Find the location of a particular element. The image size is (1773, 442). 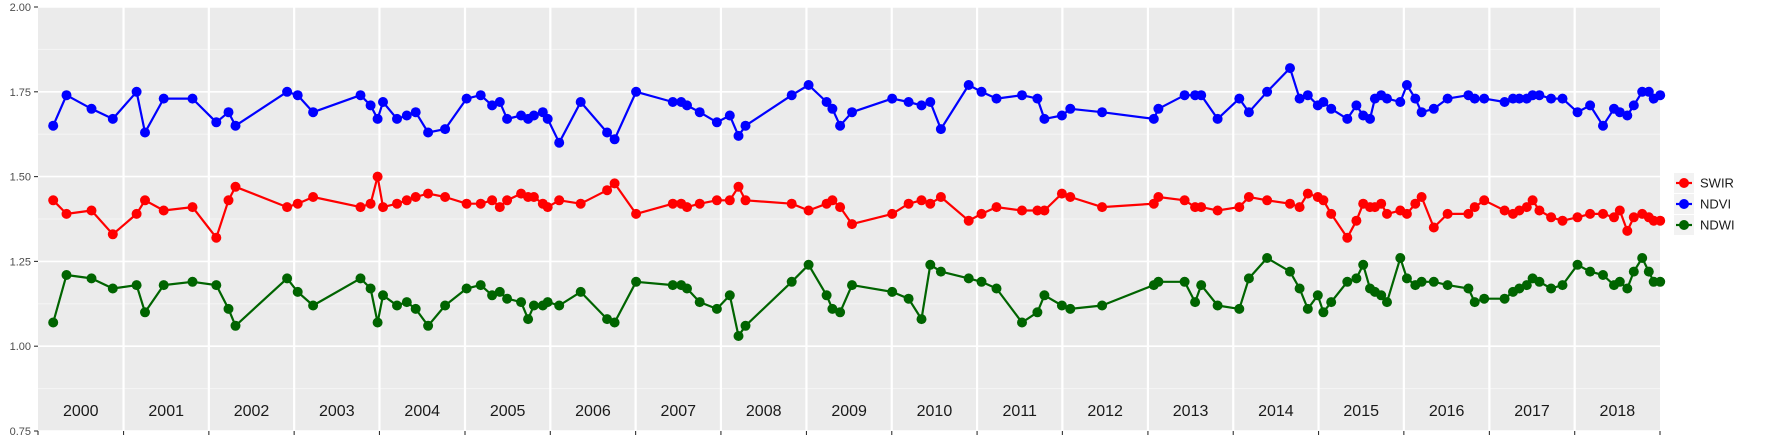

year-label: 2006 is located at coordinates (593, 411).